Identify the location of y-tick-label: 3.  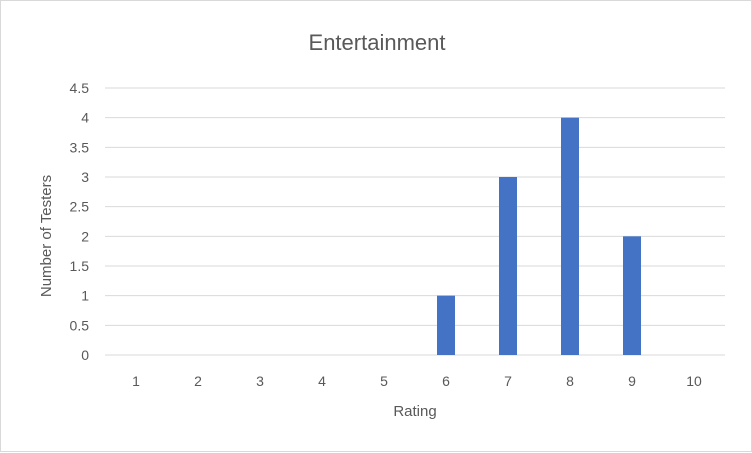
(85, 177).